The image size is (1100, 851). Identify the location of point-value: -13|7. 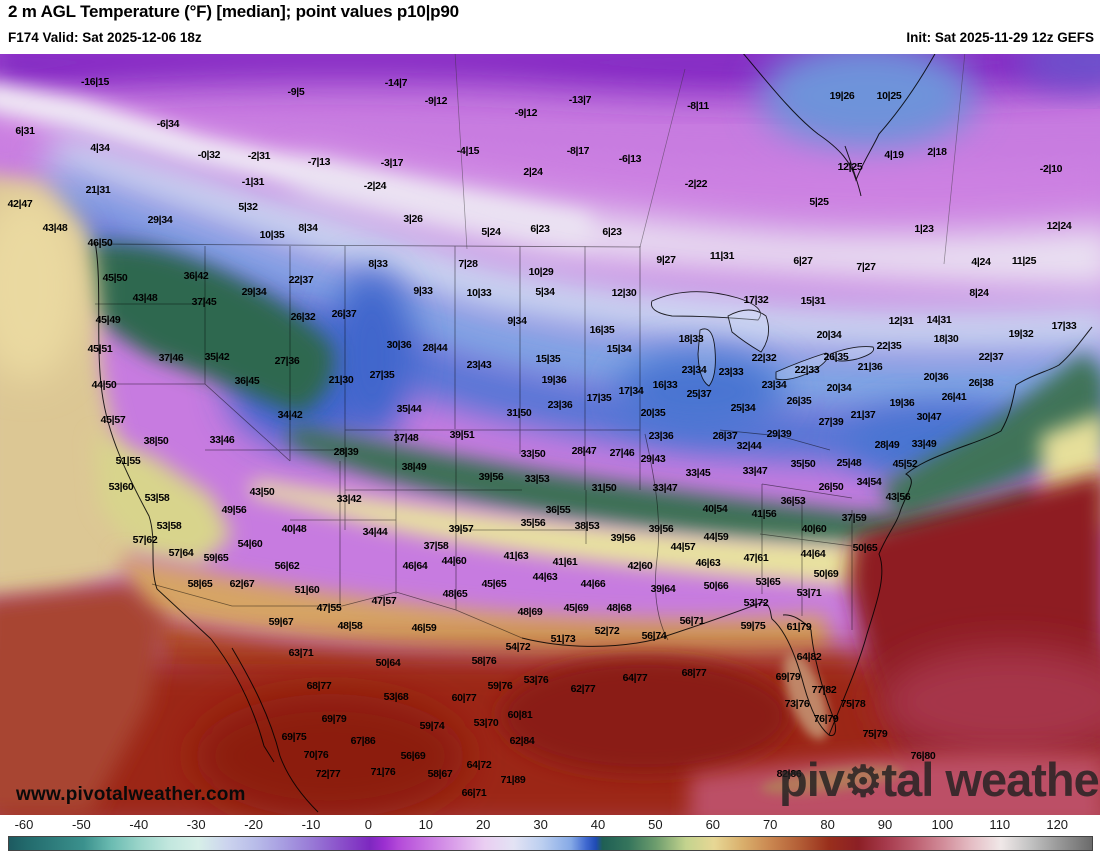
(580, 99).